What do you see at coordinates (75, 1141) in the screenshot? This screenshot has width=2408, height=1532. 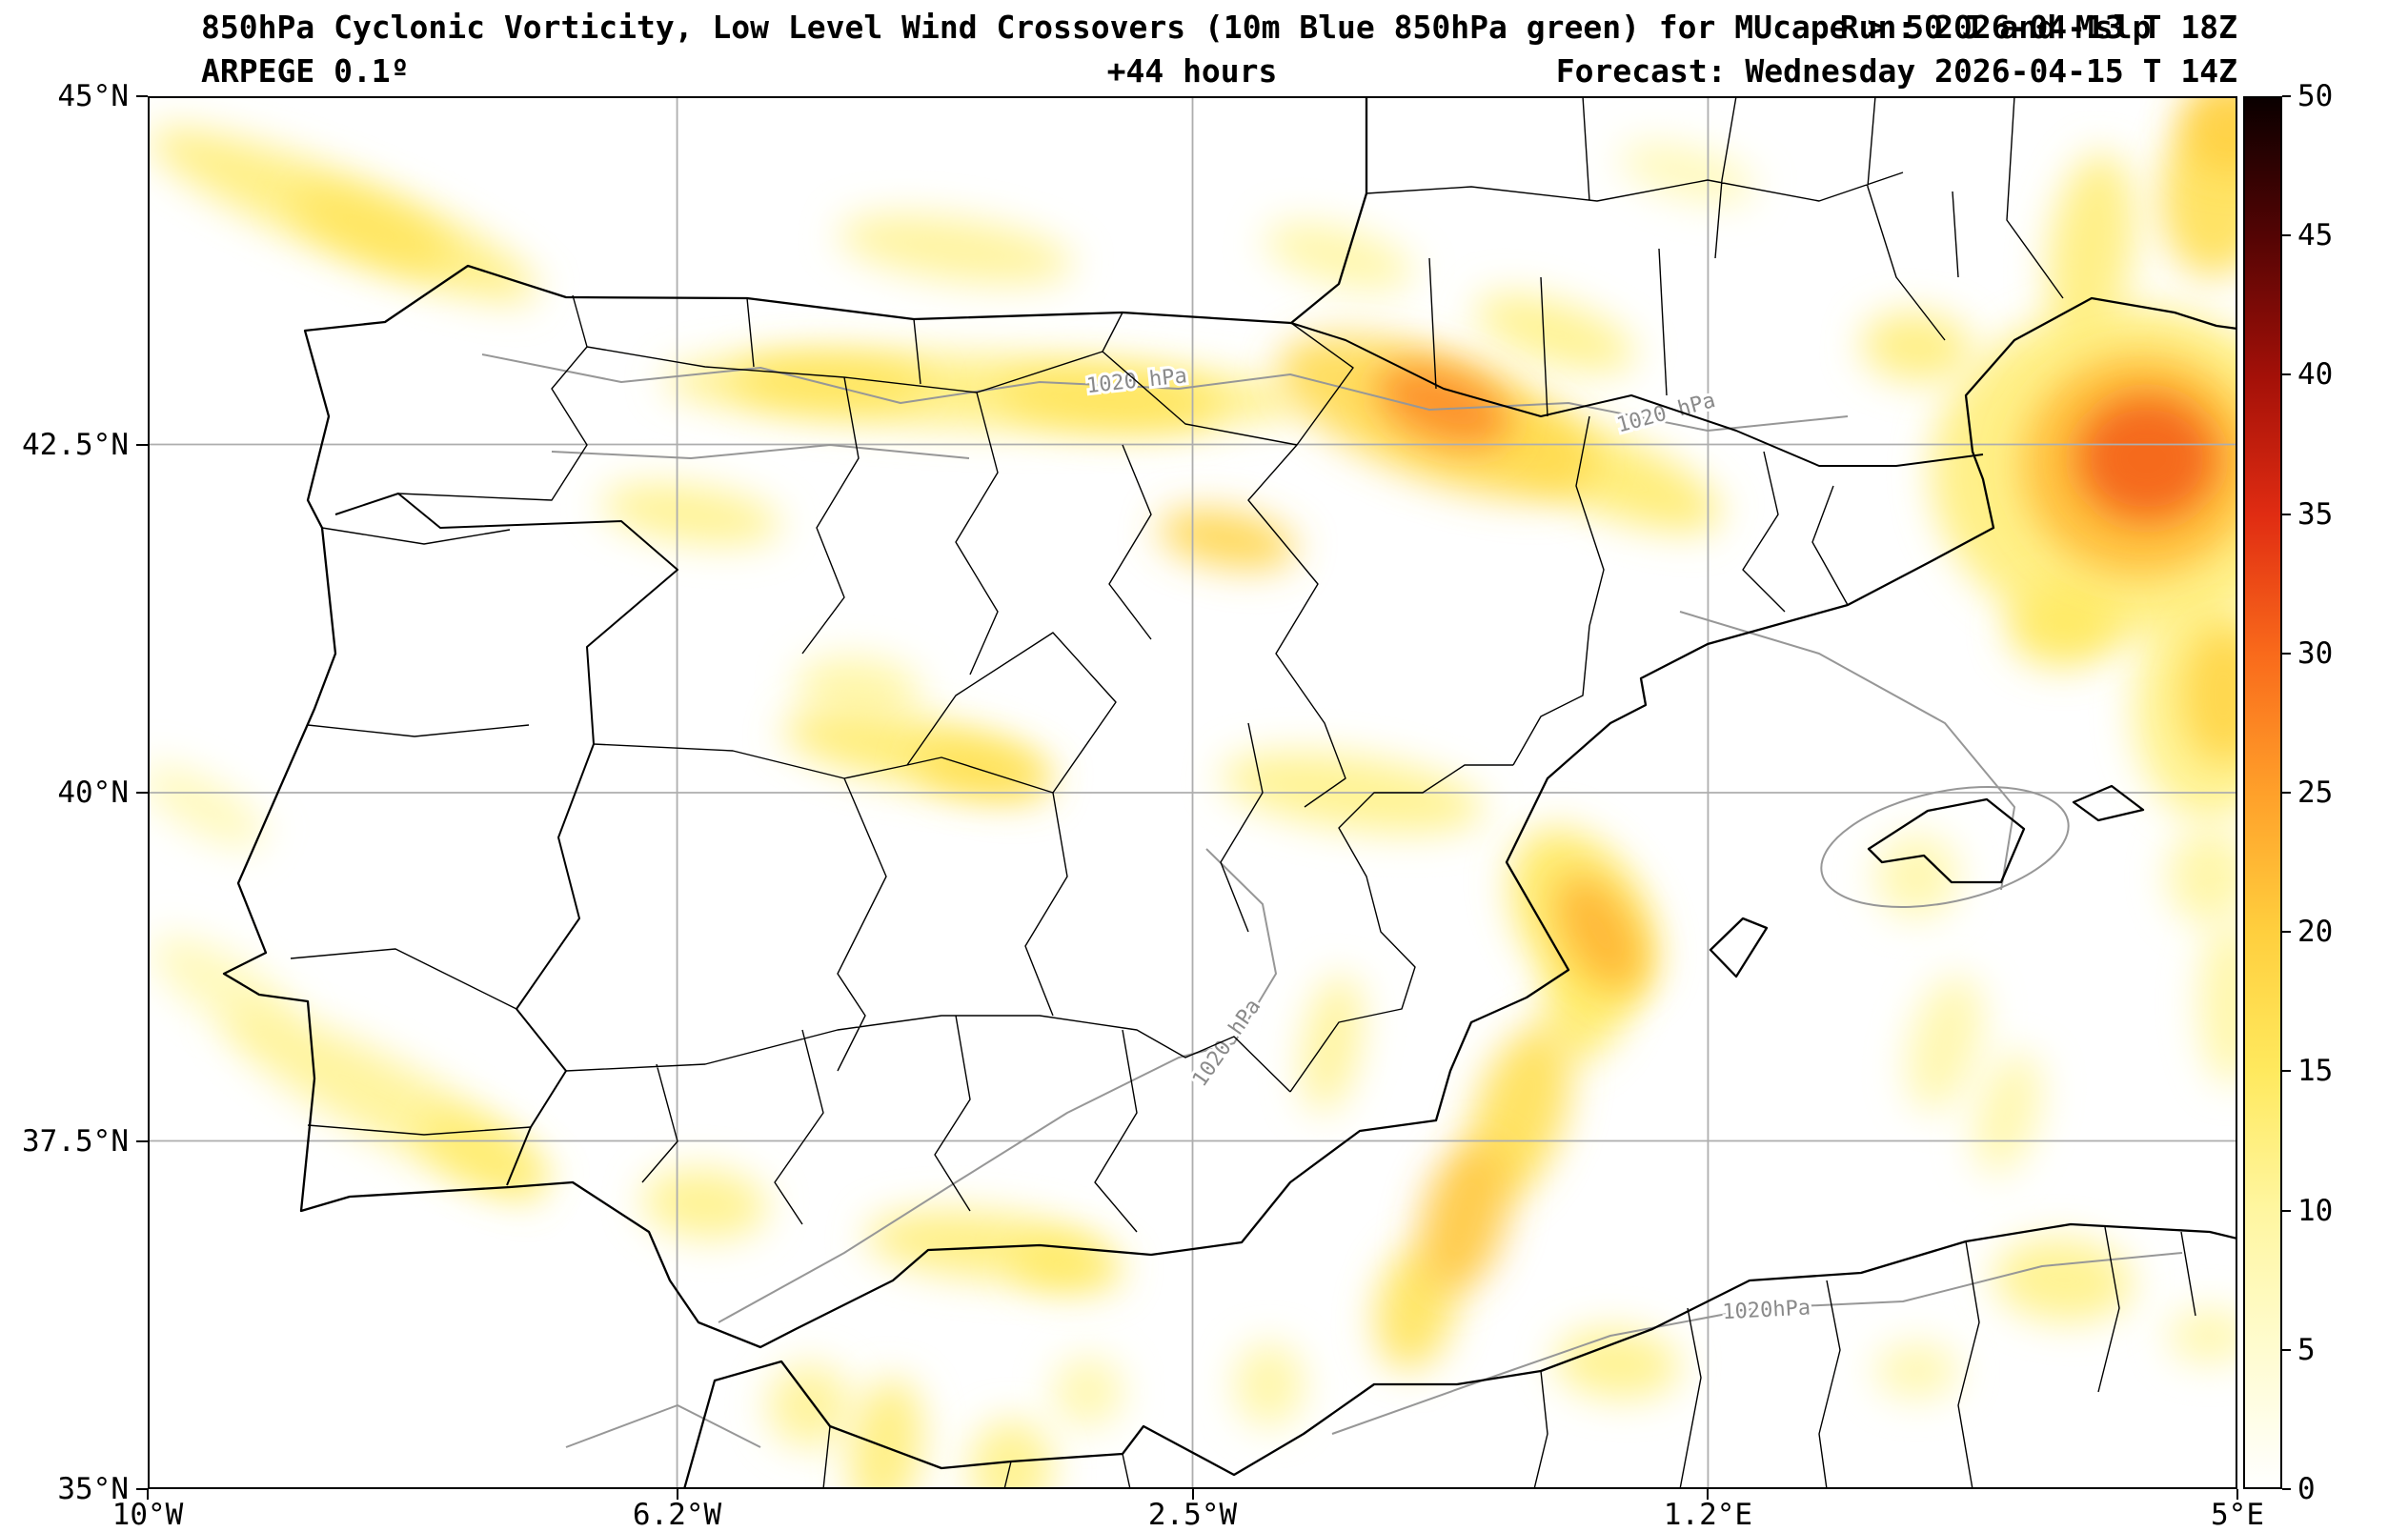 I see `y-tick-label: 37.5°N` at bounding box center [75, 1141].